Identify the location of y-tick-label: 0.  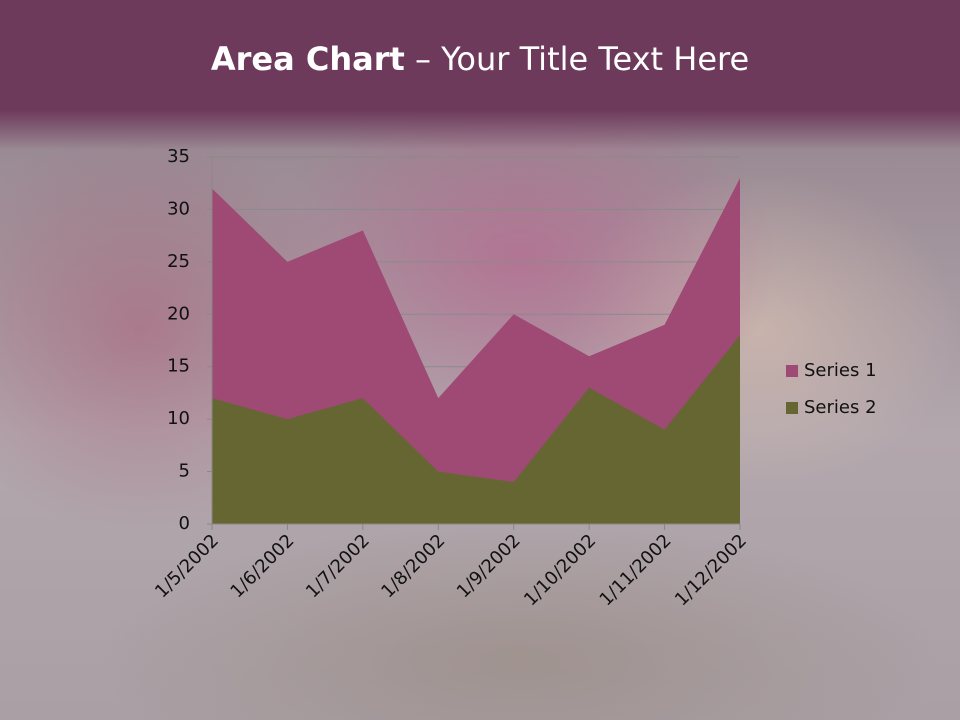
(184, 523).